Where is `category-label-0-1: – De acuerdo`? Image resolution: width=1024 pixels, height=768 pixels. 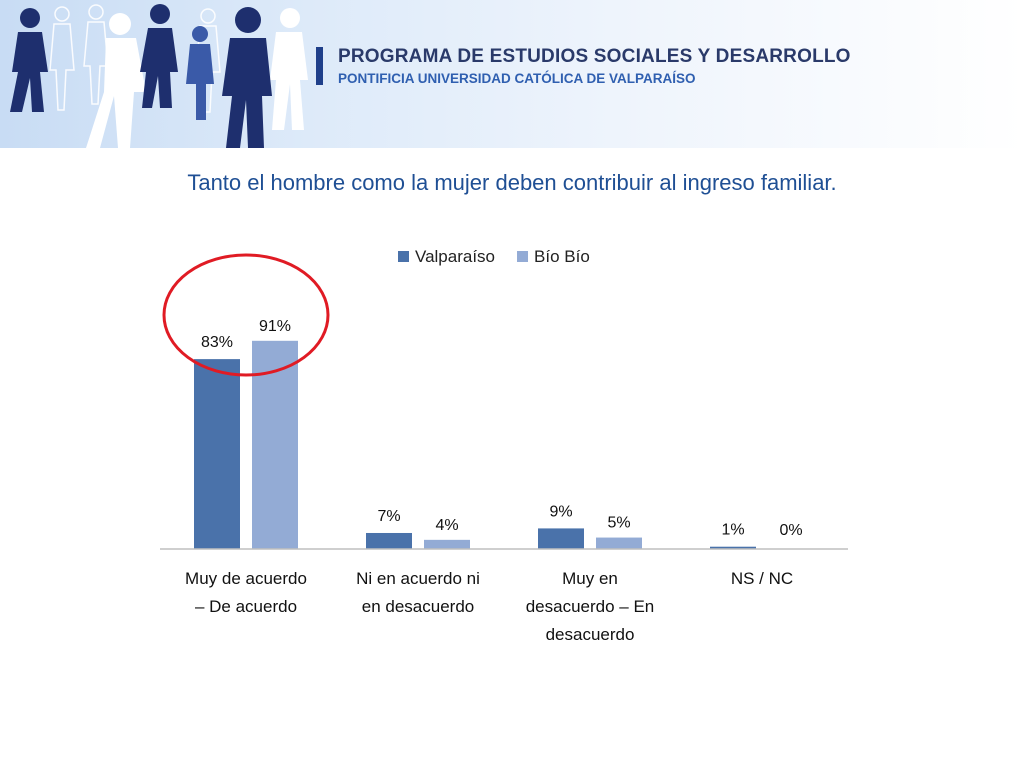 category-label-0-1: – De acuerdo is located at coordinates (246, 606).